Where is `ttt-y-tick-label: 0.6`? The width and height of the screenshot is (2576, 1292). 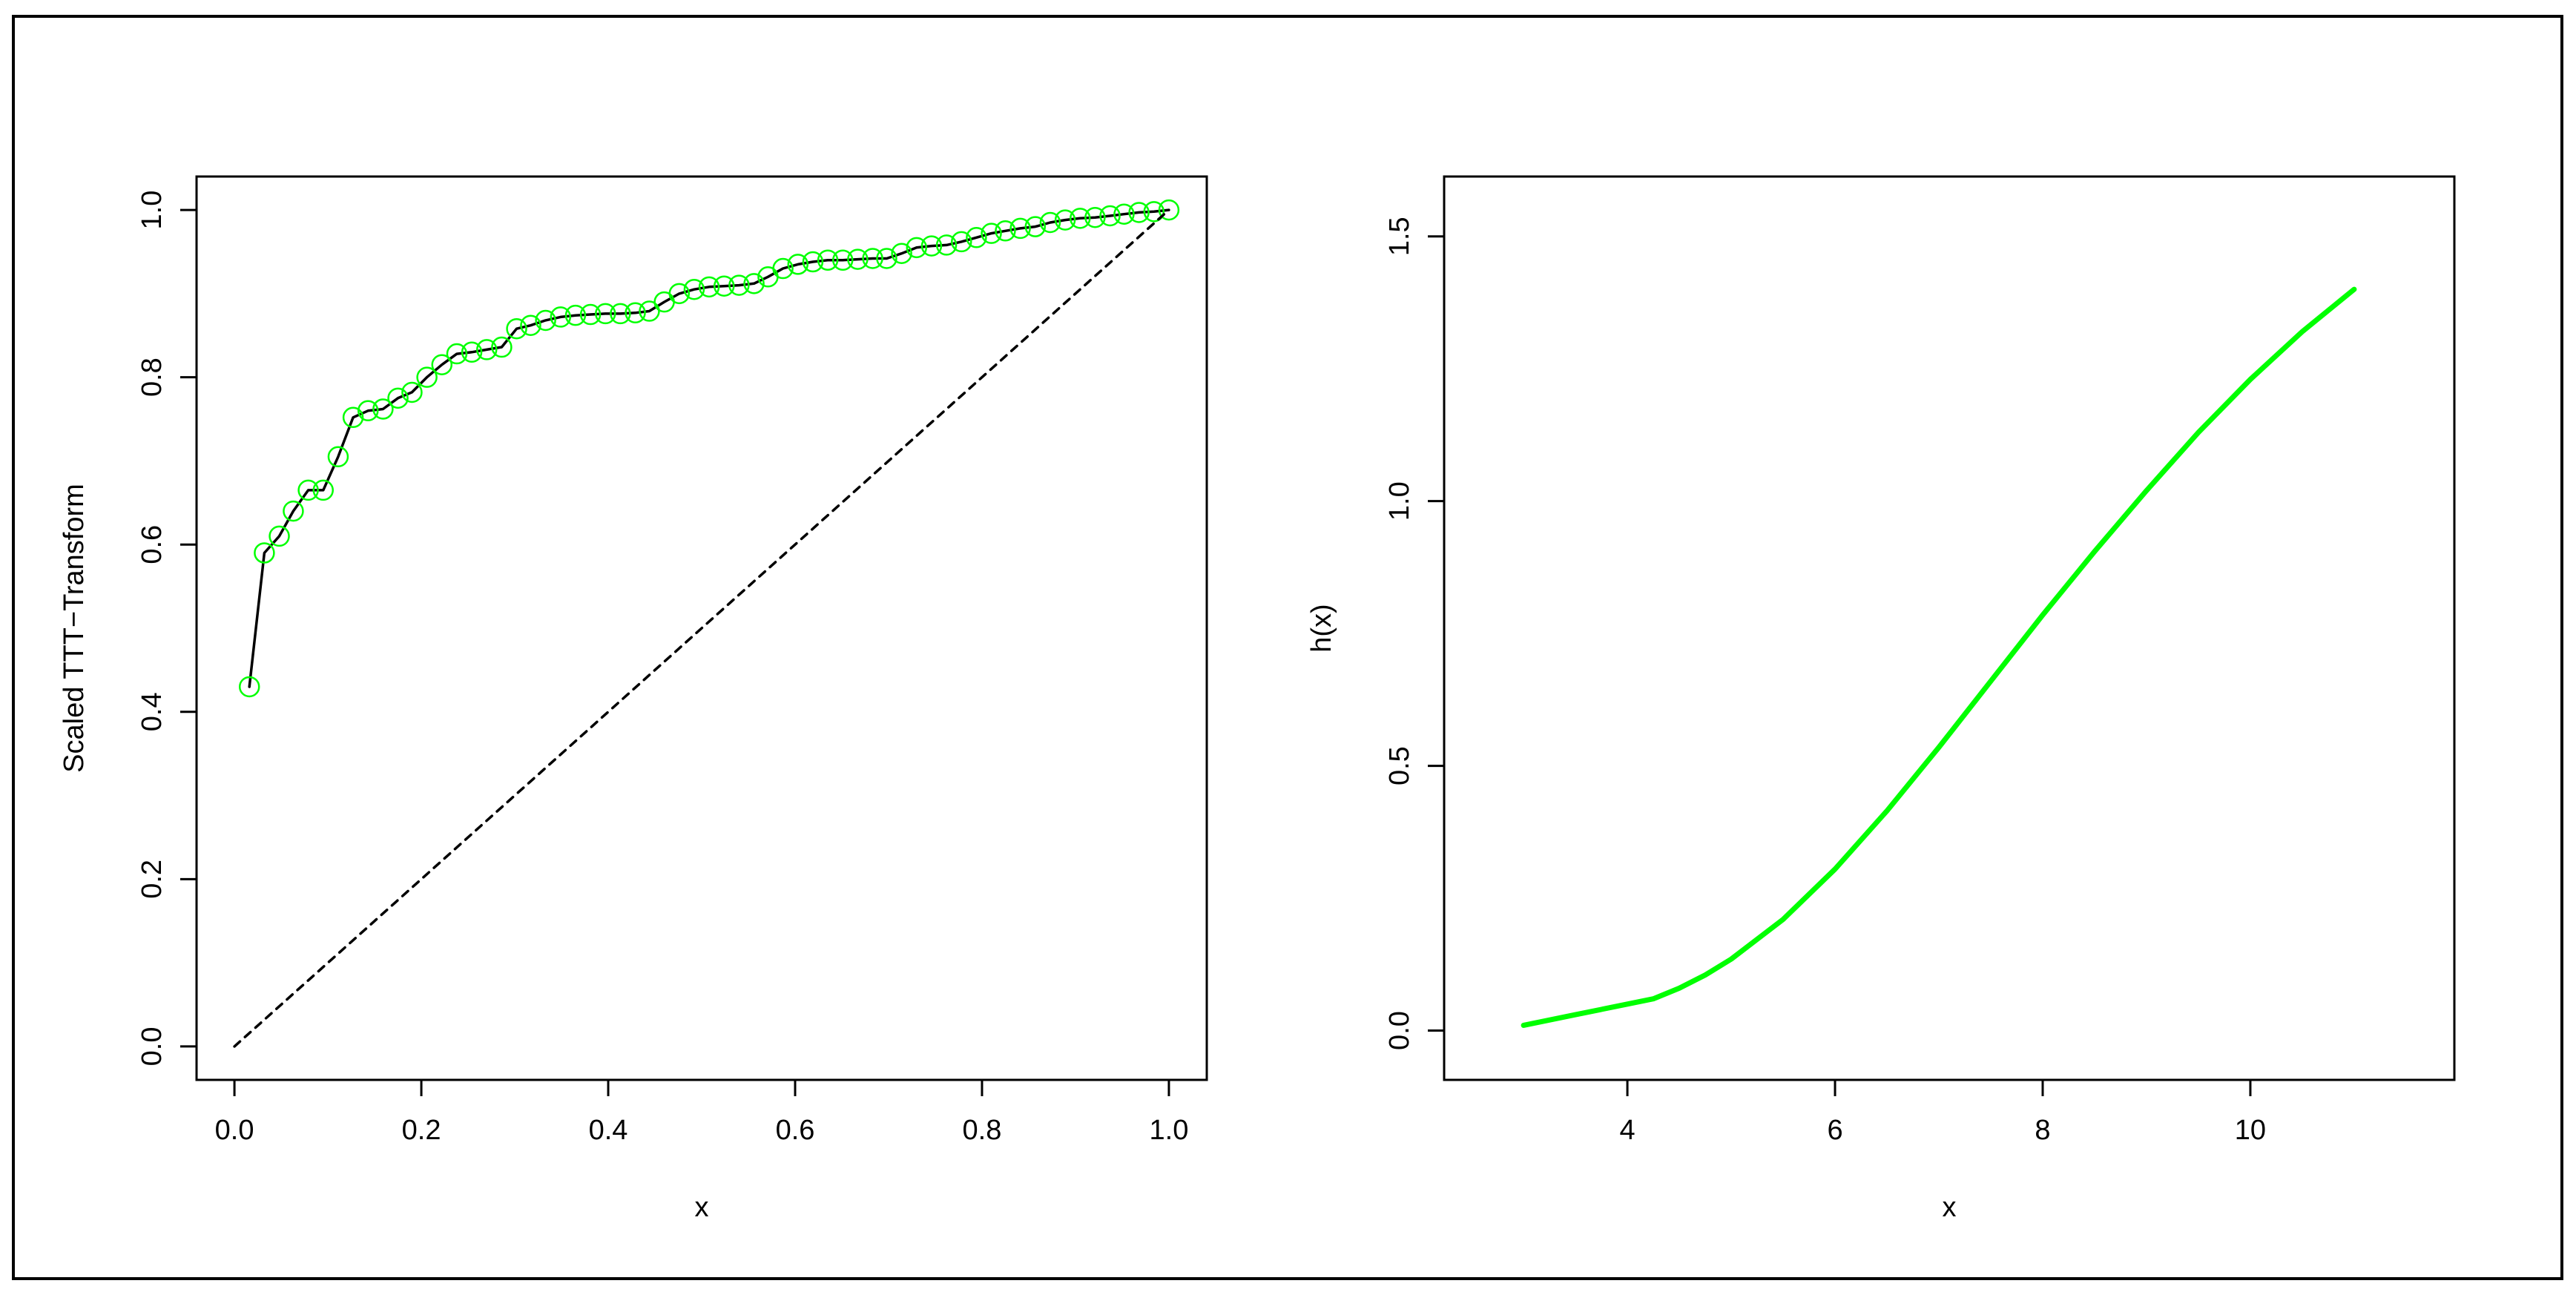
ttt-y-tick-label: 0.6 is located at coordinates (152, 545).